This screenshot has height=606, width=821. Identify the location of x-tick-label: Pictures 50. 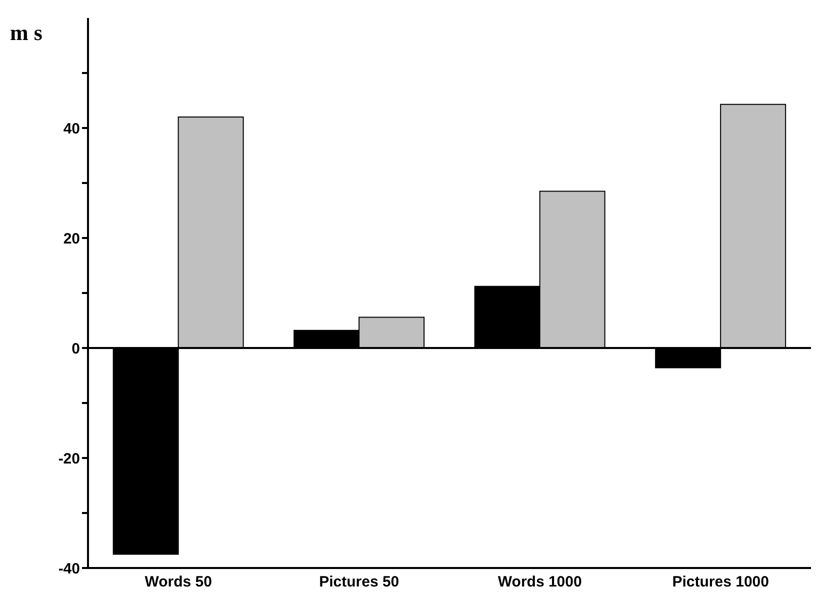
(359, 582).